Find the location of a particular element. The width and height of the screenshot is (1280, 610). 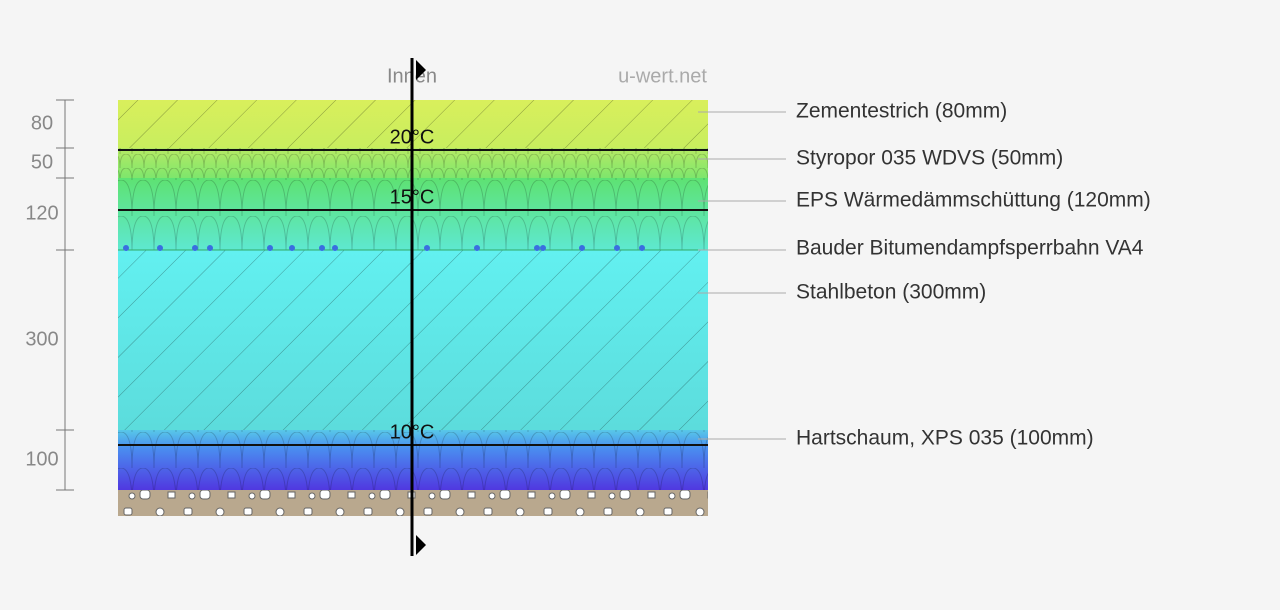

dimension-label: 80 is located at coordinates (42, 123).